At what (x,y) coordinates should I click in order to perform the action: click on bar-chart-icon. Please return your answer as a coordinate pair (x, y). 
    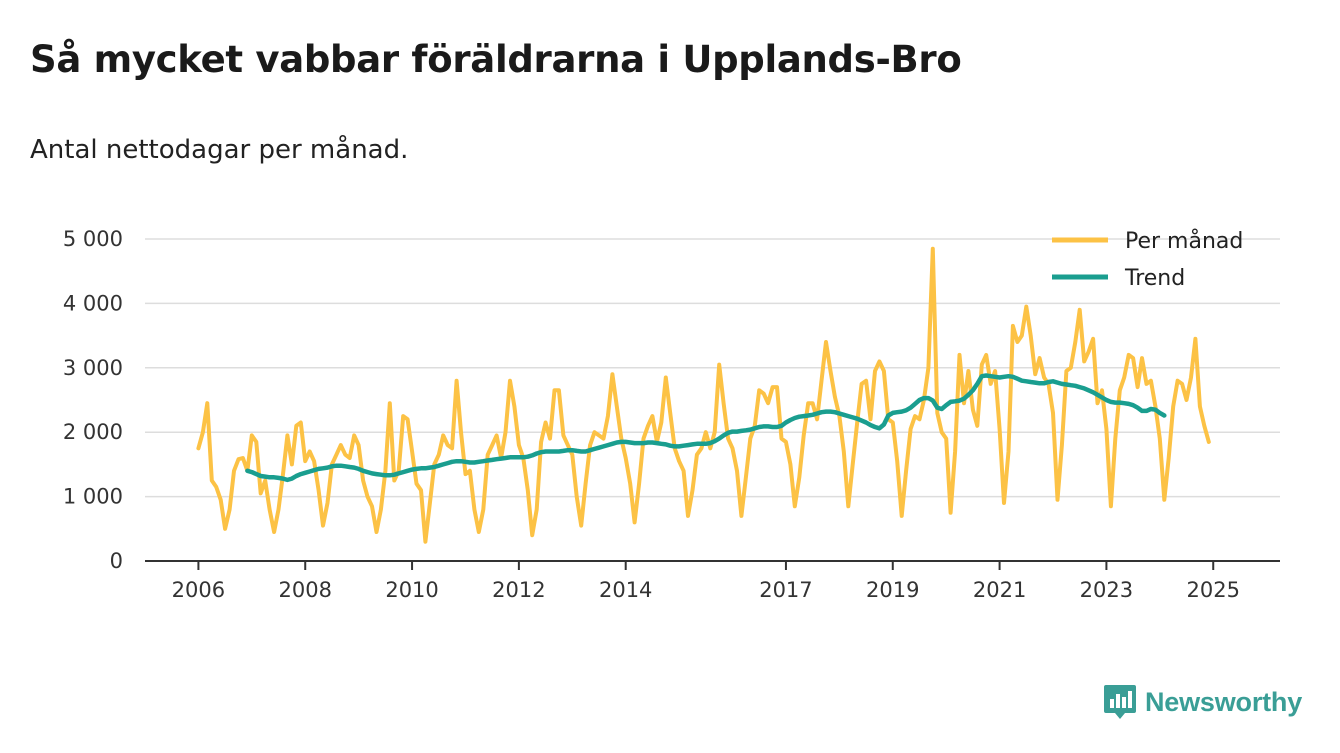
    Looking at the image, I should click on (1120, 702).